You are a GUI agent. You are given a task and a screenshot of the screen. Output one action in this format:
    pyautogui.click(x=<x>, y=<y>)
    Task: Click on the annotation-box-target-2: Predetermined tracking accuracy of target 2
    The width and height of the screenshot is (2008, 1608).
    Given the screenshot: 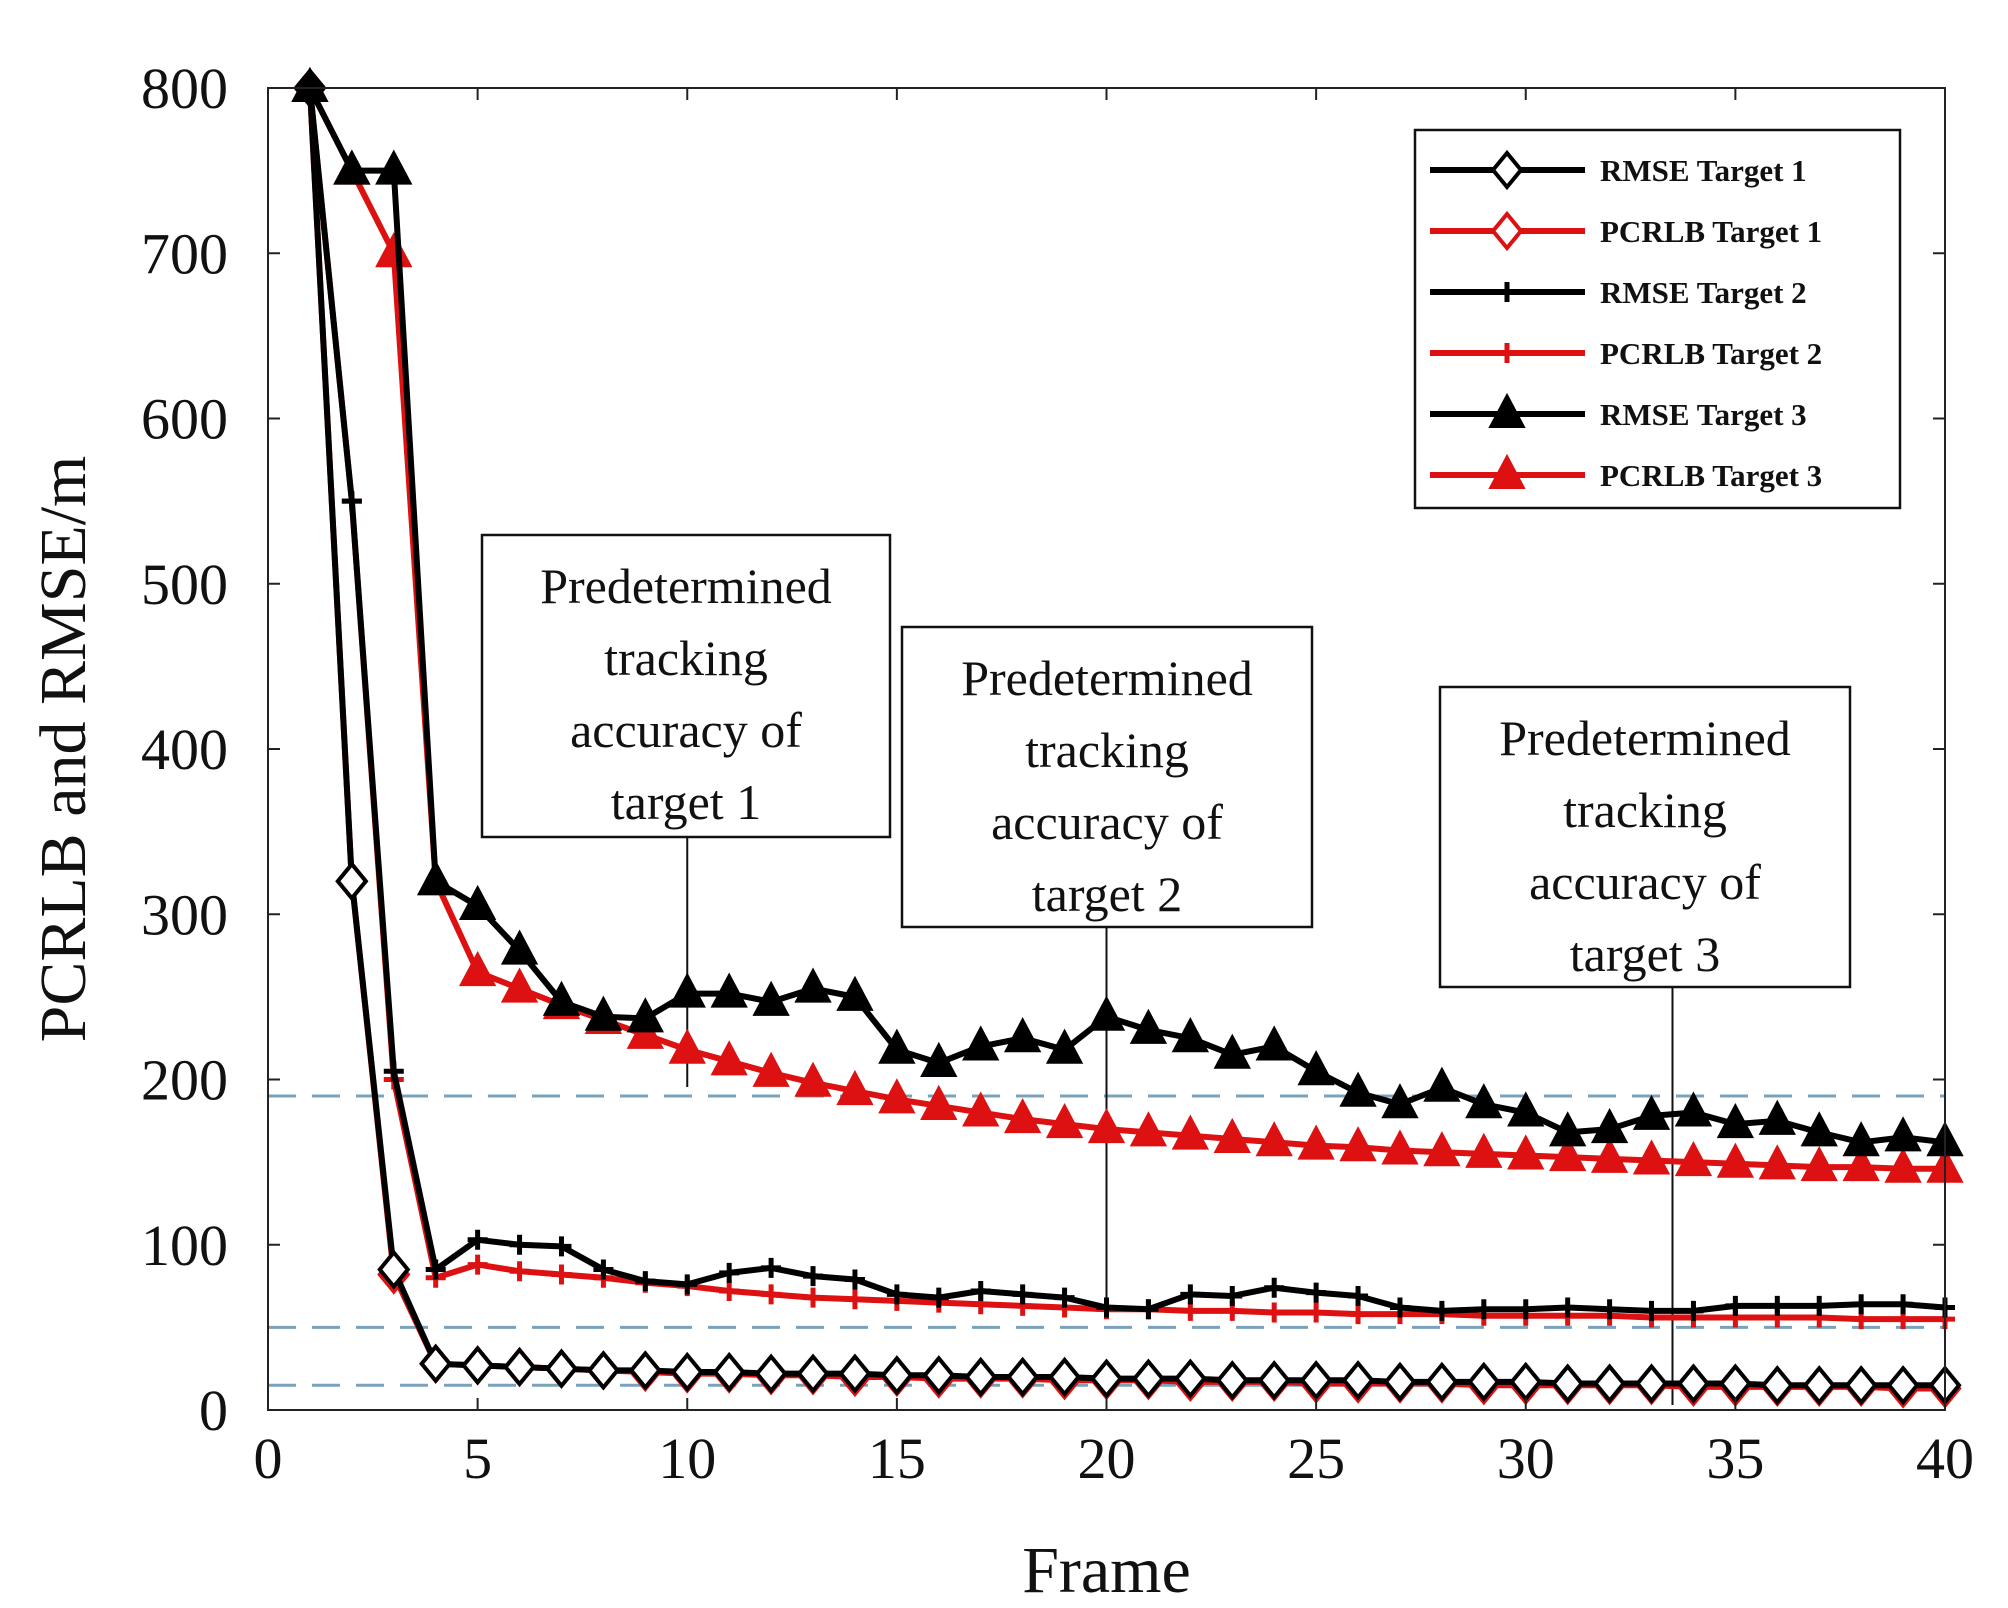 What is the action you would take?
    pyautogui.click(x=1107, y=777)
    